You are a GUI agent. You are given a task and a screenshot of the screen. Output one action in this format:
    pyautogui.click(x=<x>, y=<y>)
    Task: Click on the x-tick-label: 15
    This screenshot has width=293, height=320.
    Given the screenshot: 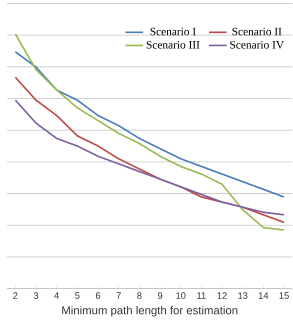 What is the action you would take?
    pyautogui.click(x=284, y=295)
    